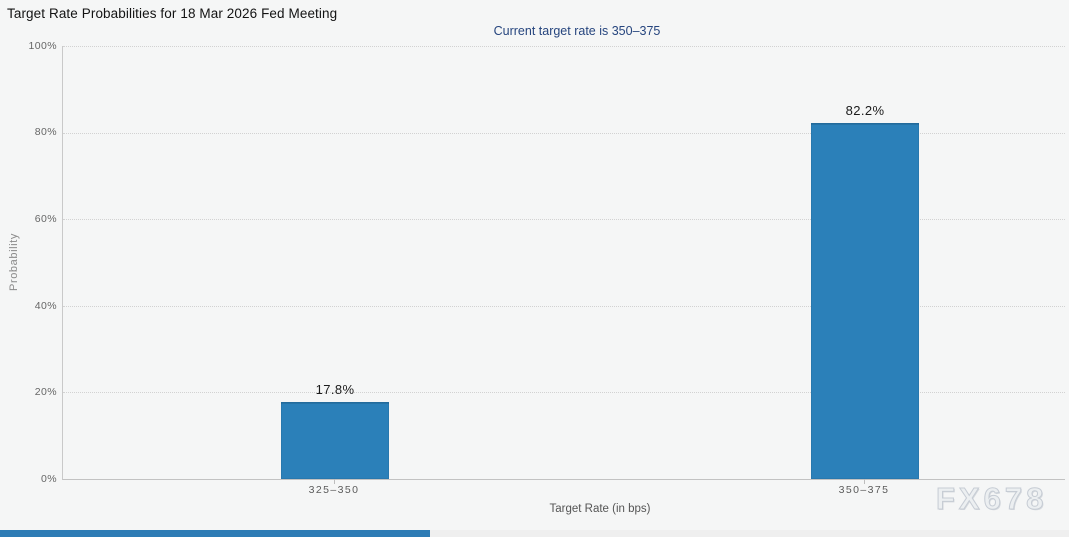  What do you see at coordinates (45, 306) in the screenshot?
I see `y-tick-label-40: 40%` at bounding box center [45, 306].